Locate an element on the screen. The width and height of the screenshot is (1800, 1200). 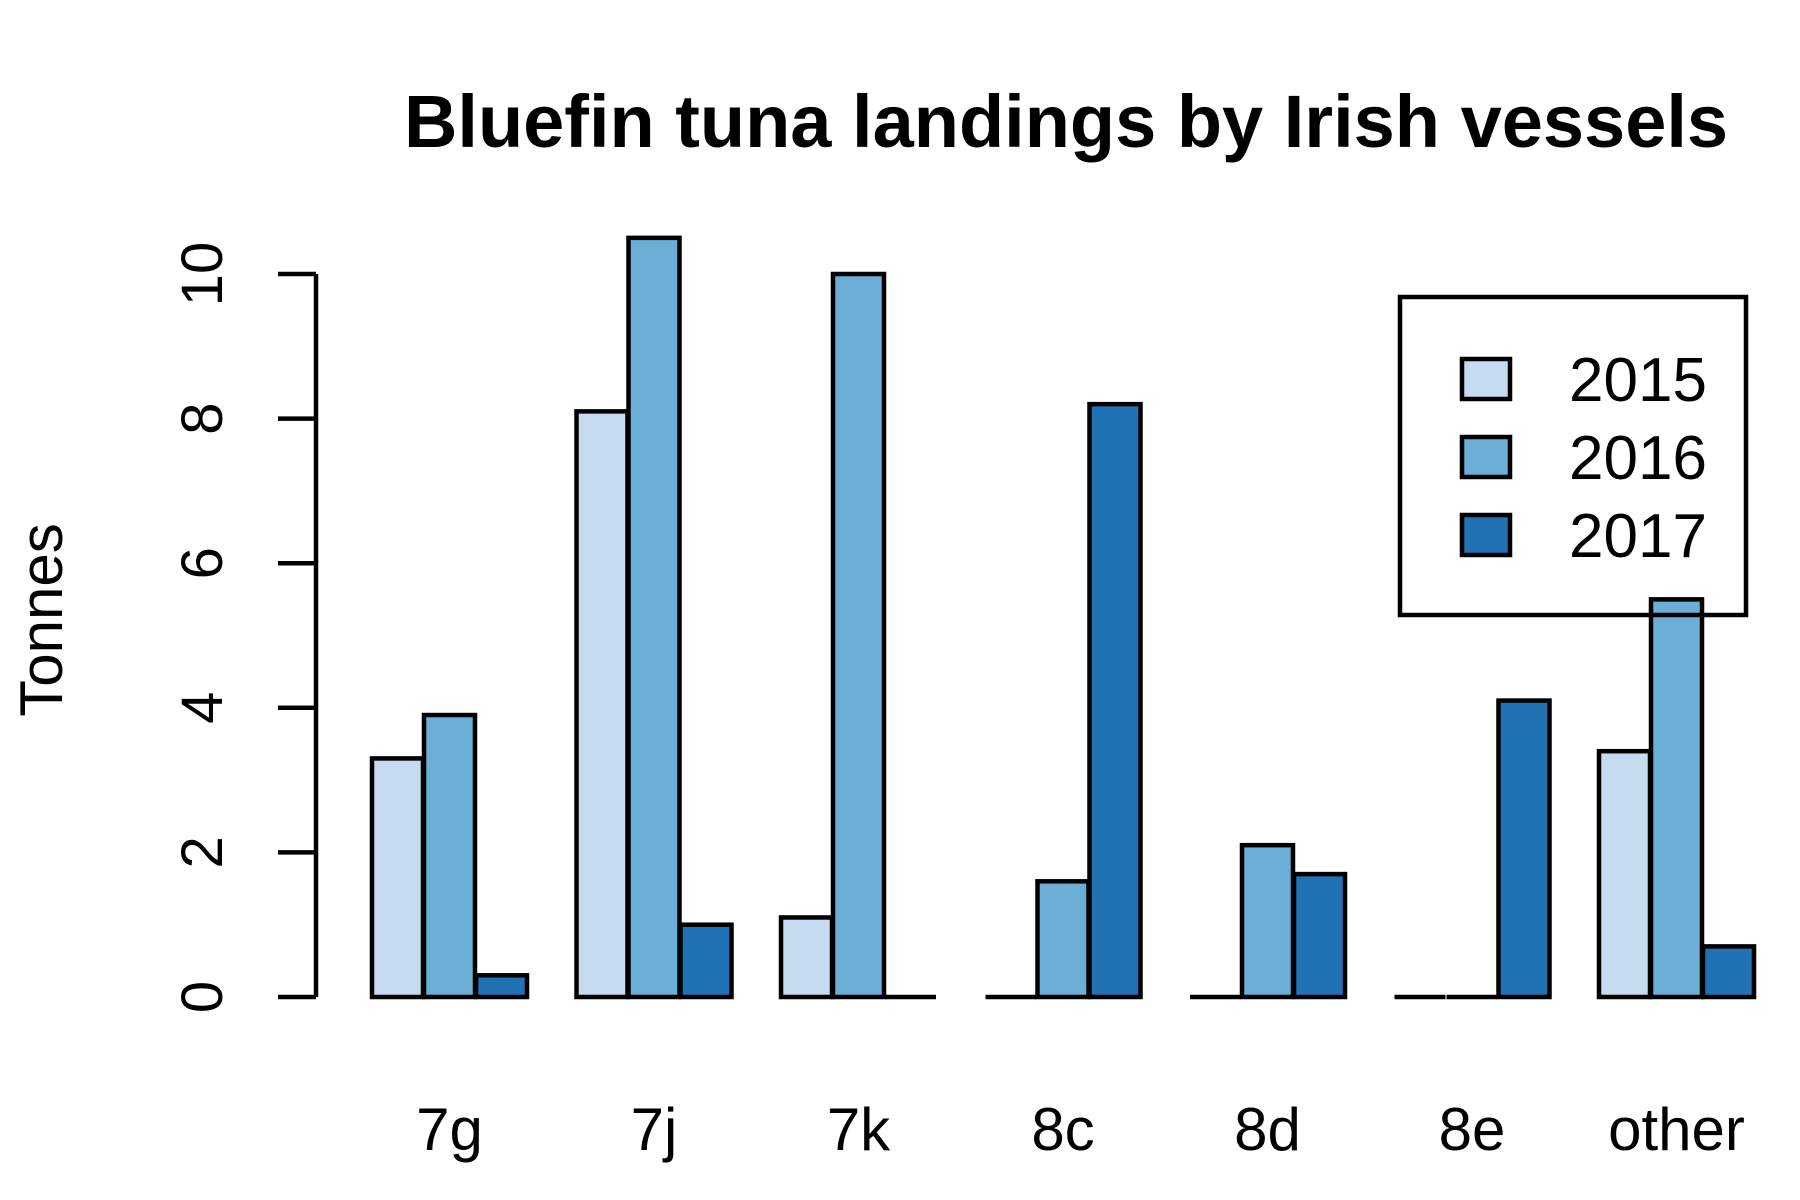
category-label: other is located at coordinates (1676, 1129).